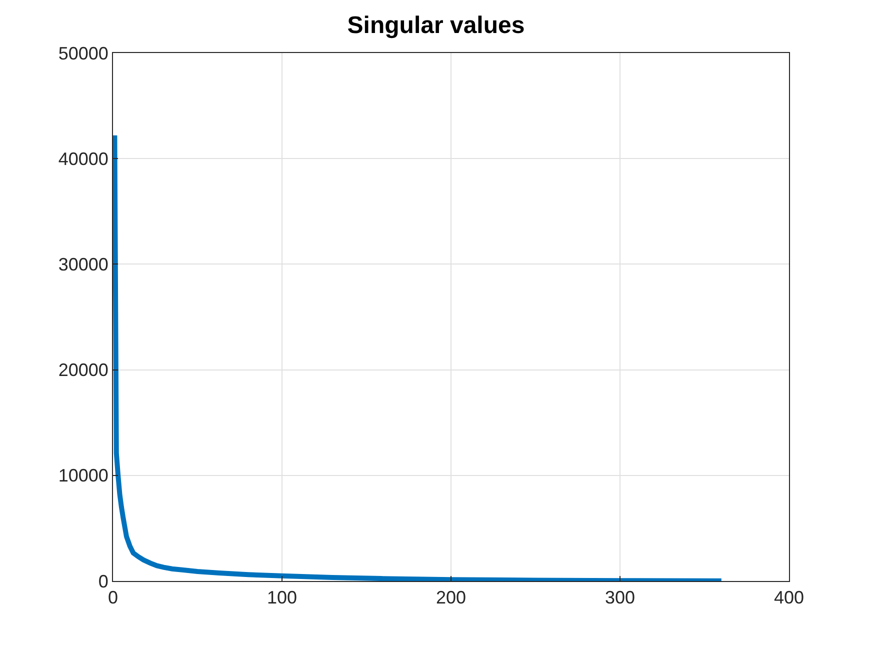 The width and height of the screenshot is (872, 654). I want to click on chart-title: Singular values, so click(436, 26).